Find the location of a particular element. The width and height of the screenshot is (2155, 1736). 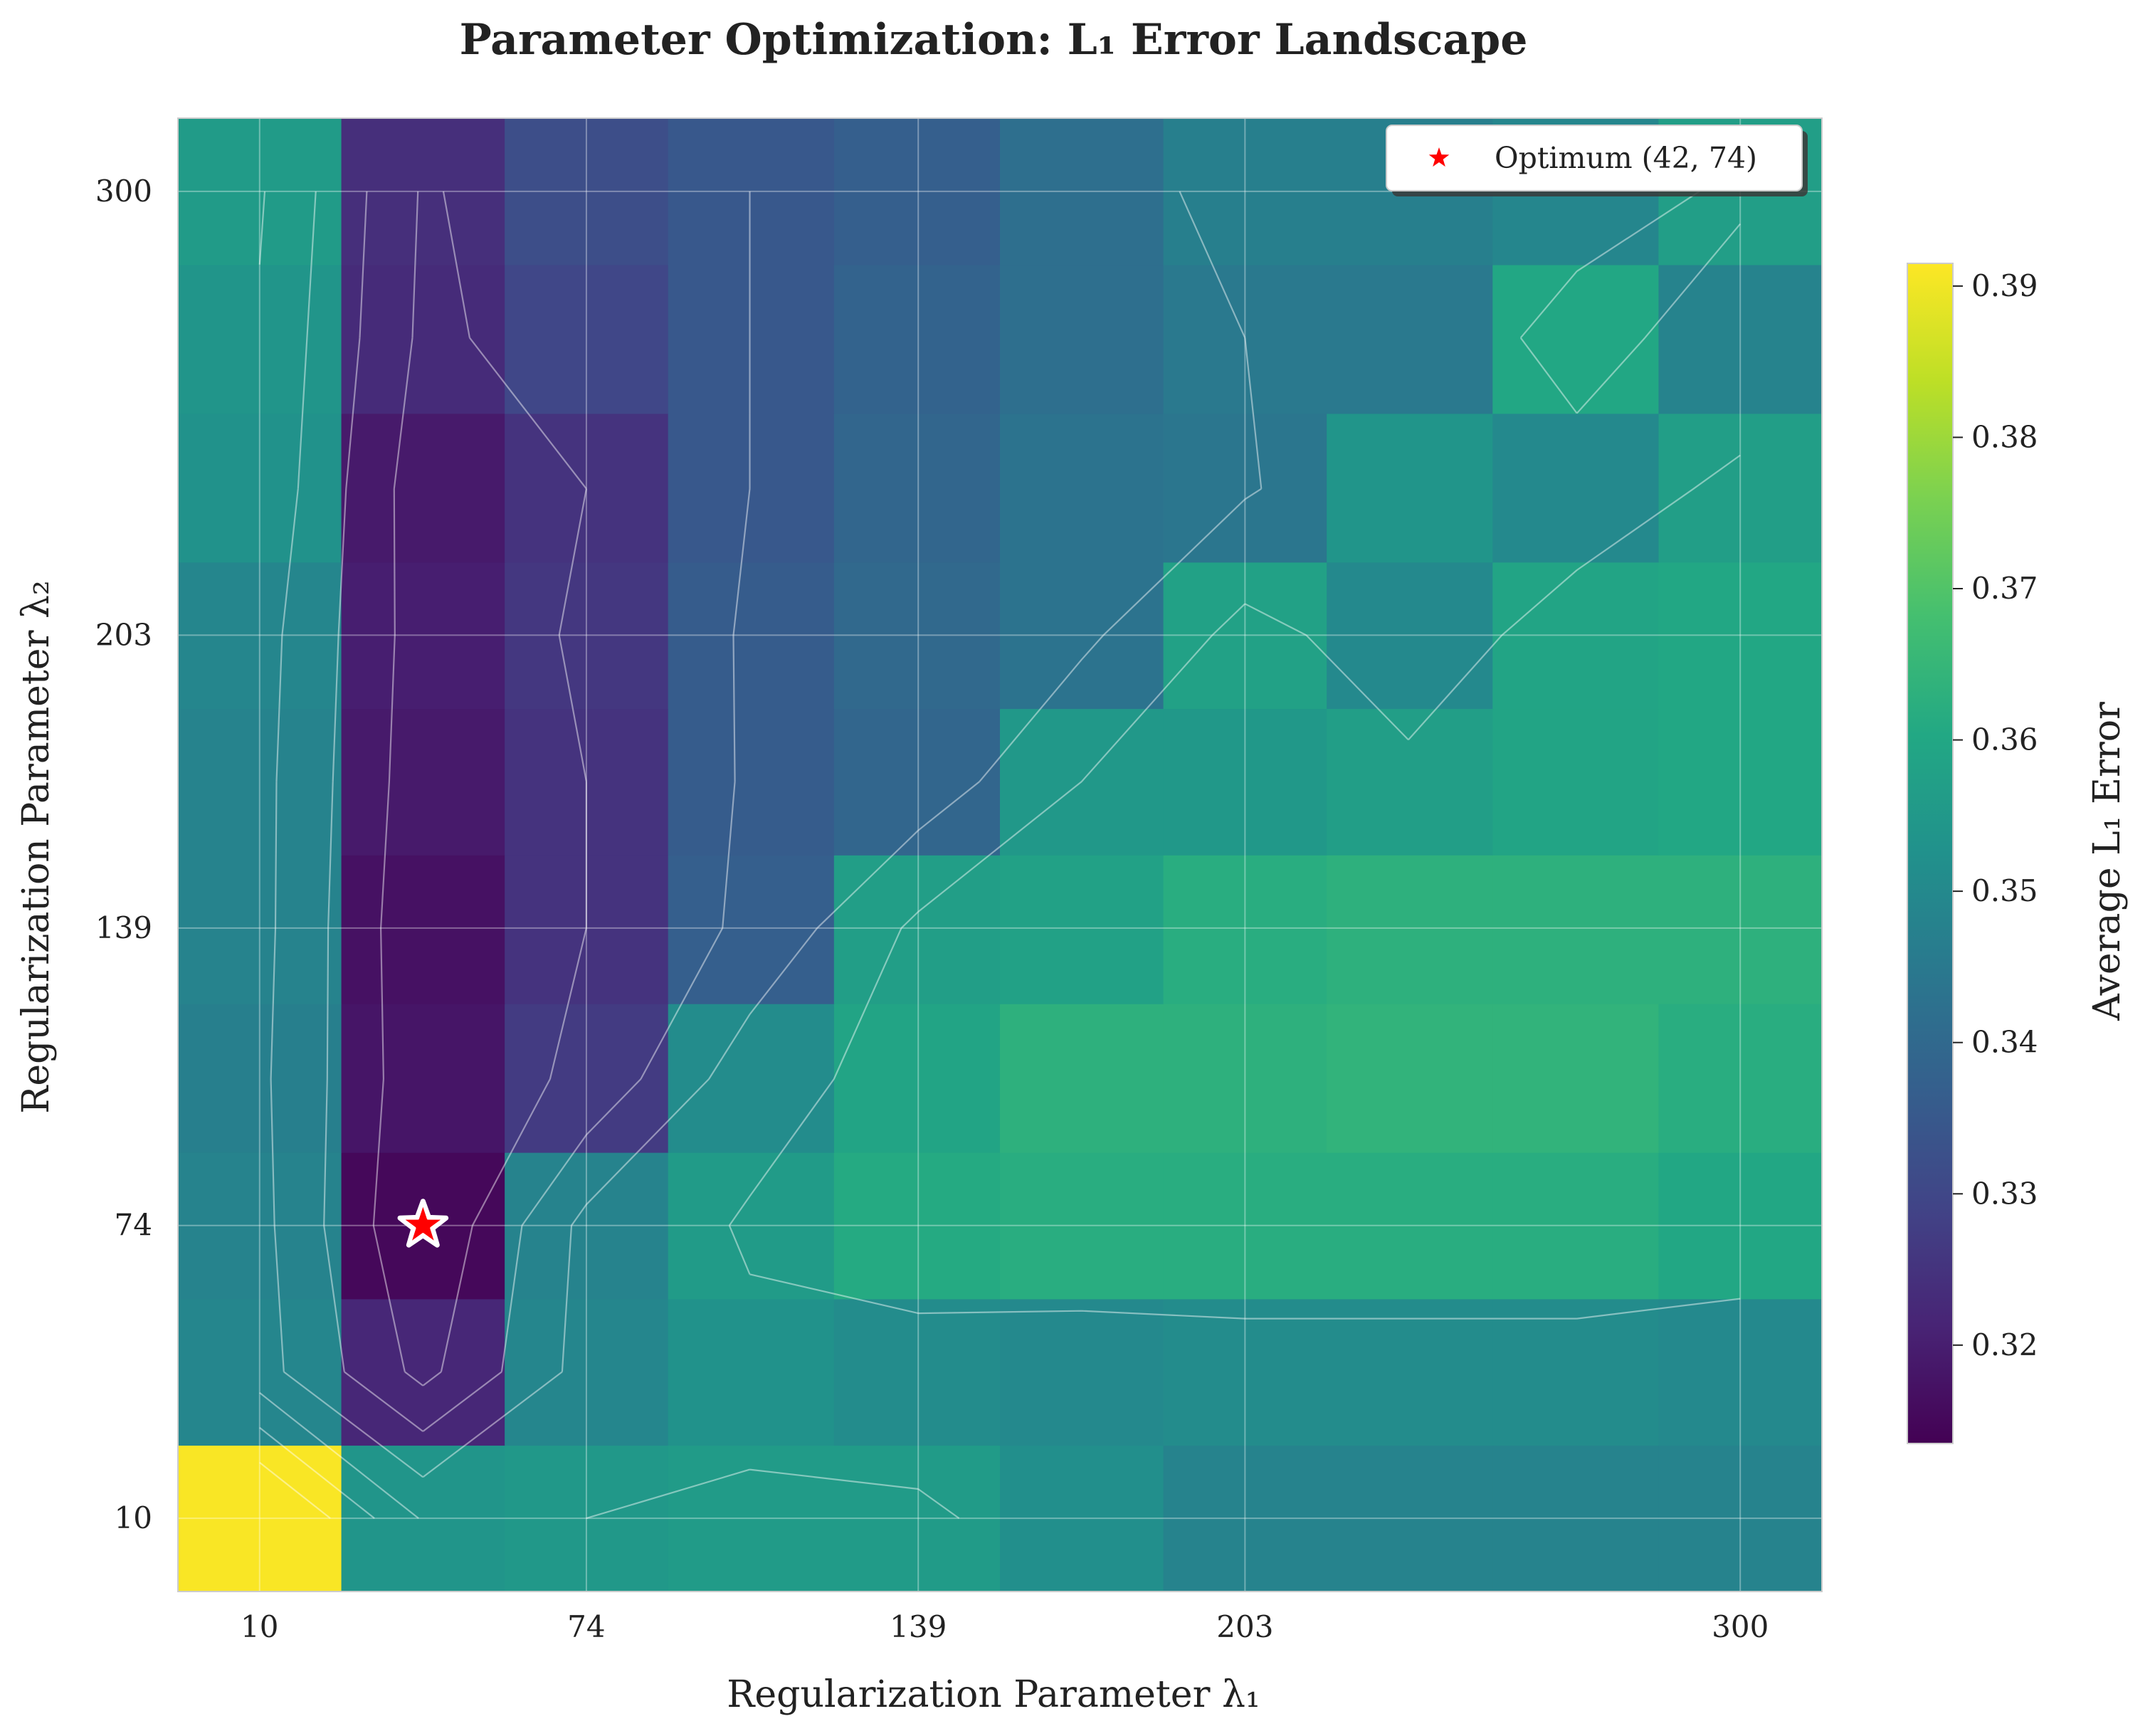

x-axis-ticks: 10 74 139 203 300 is located at coordinates (1005, 1627).